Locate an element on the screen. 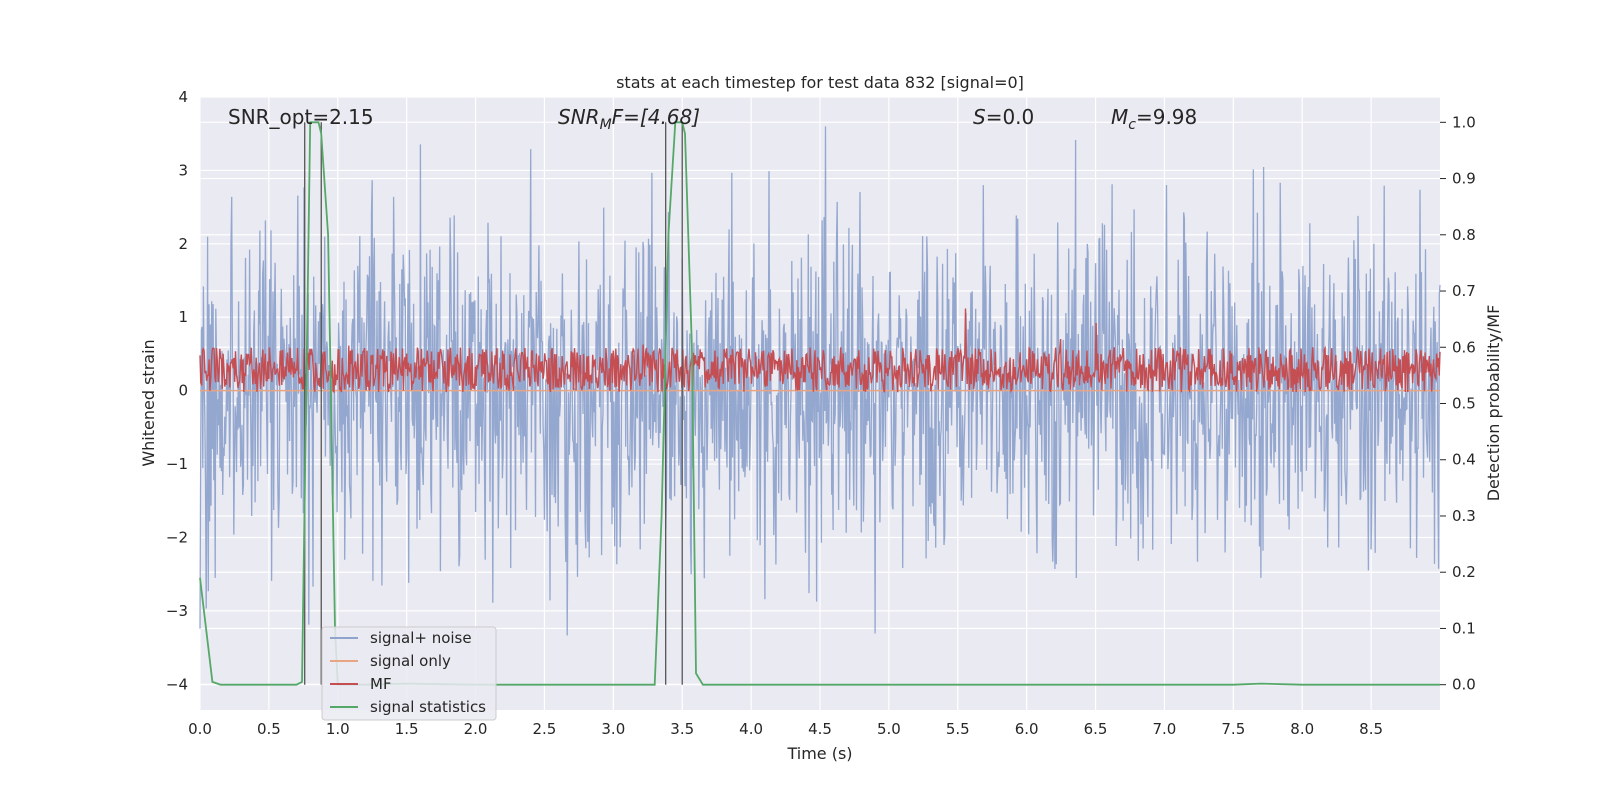  y-tick-label-right: 0.3 is located at coordinates (1464, 516).